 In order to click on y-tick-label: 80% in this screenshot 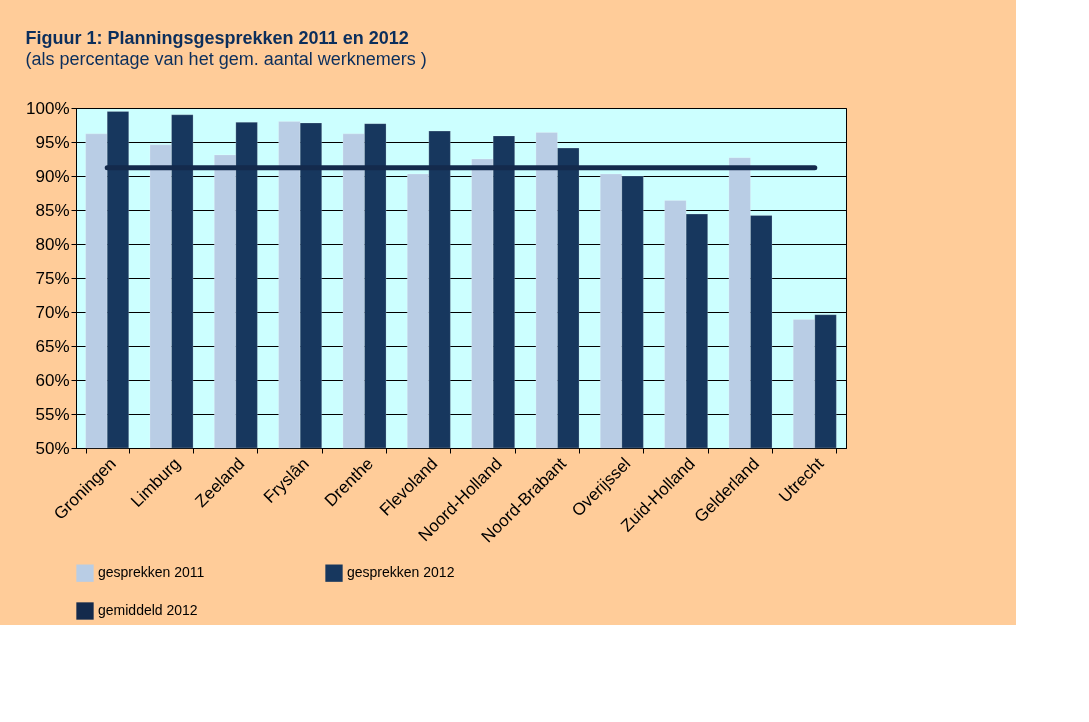, I will do `click(52, 244)`.